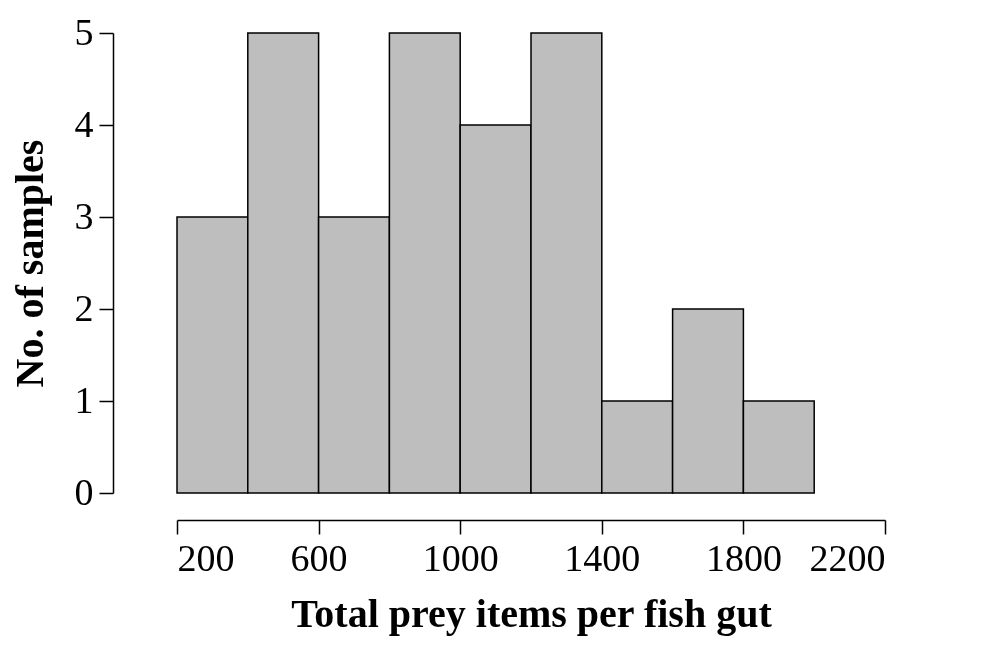  I want to click on y-tick-label: 2, so click(84, 307).